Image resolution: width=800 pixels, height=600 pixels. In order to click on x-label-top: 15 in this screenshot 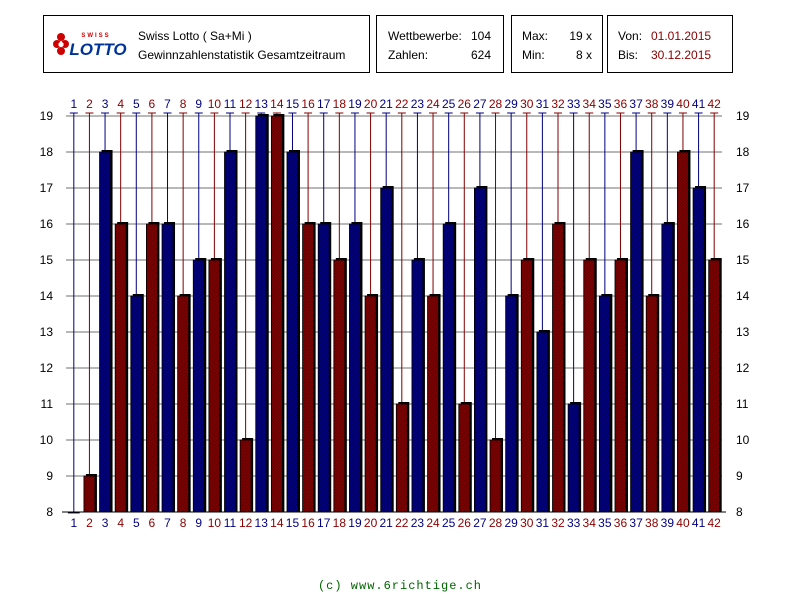, I will do `click(293, 104)`.